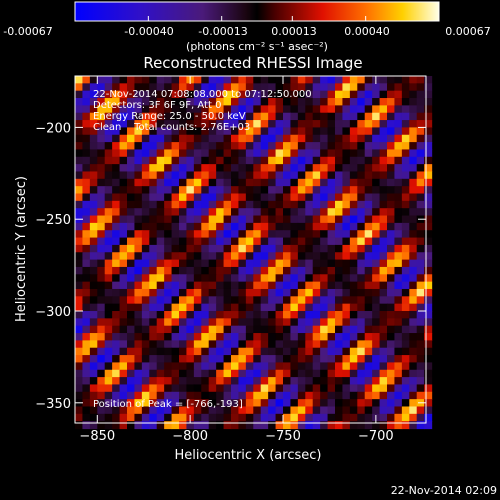 Image resolution: width=500 pixels, height=500 pixels. Describe the element at coordinates (257, 46) in the screenshot. I see `colorbar-unit-label: (photons cm⁻² s⁻¹ asec⁻²)` at that location.